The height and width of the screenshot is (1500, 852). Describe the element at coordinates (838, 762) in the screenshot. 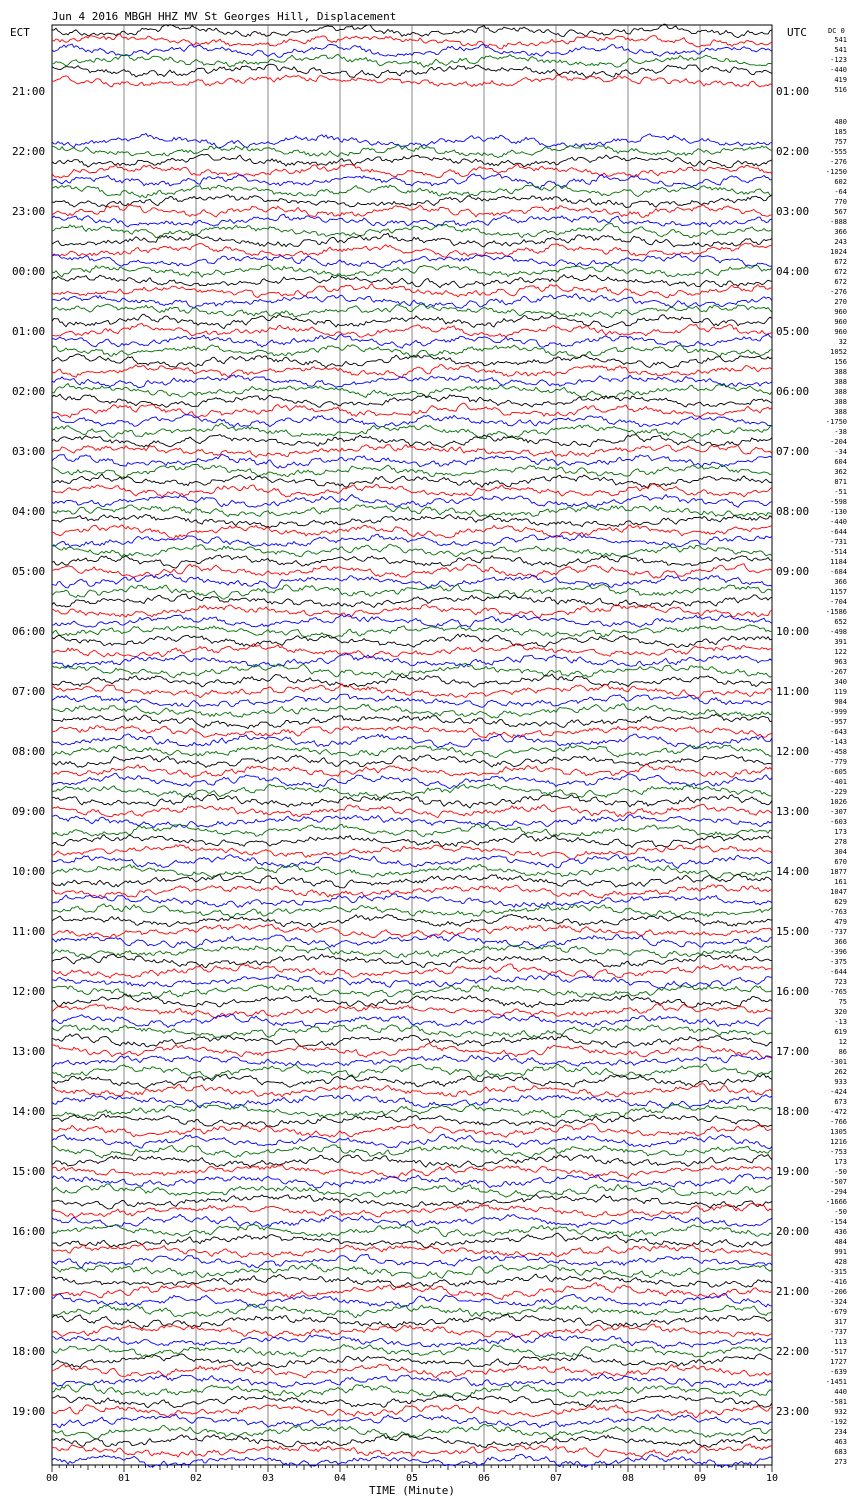

I see `dc-offset: -779` at that location.